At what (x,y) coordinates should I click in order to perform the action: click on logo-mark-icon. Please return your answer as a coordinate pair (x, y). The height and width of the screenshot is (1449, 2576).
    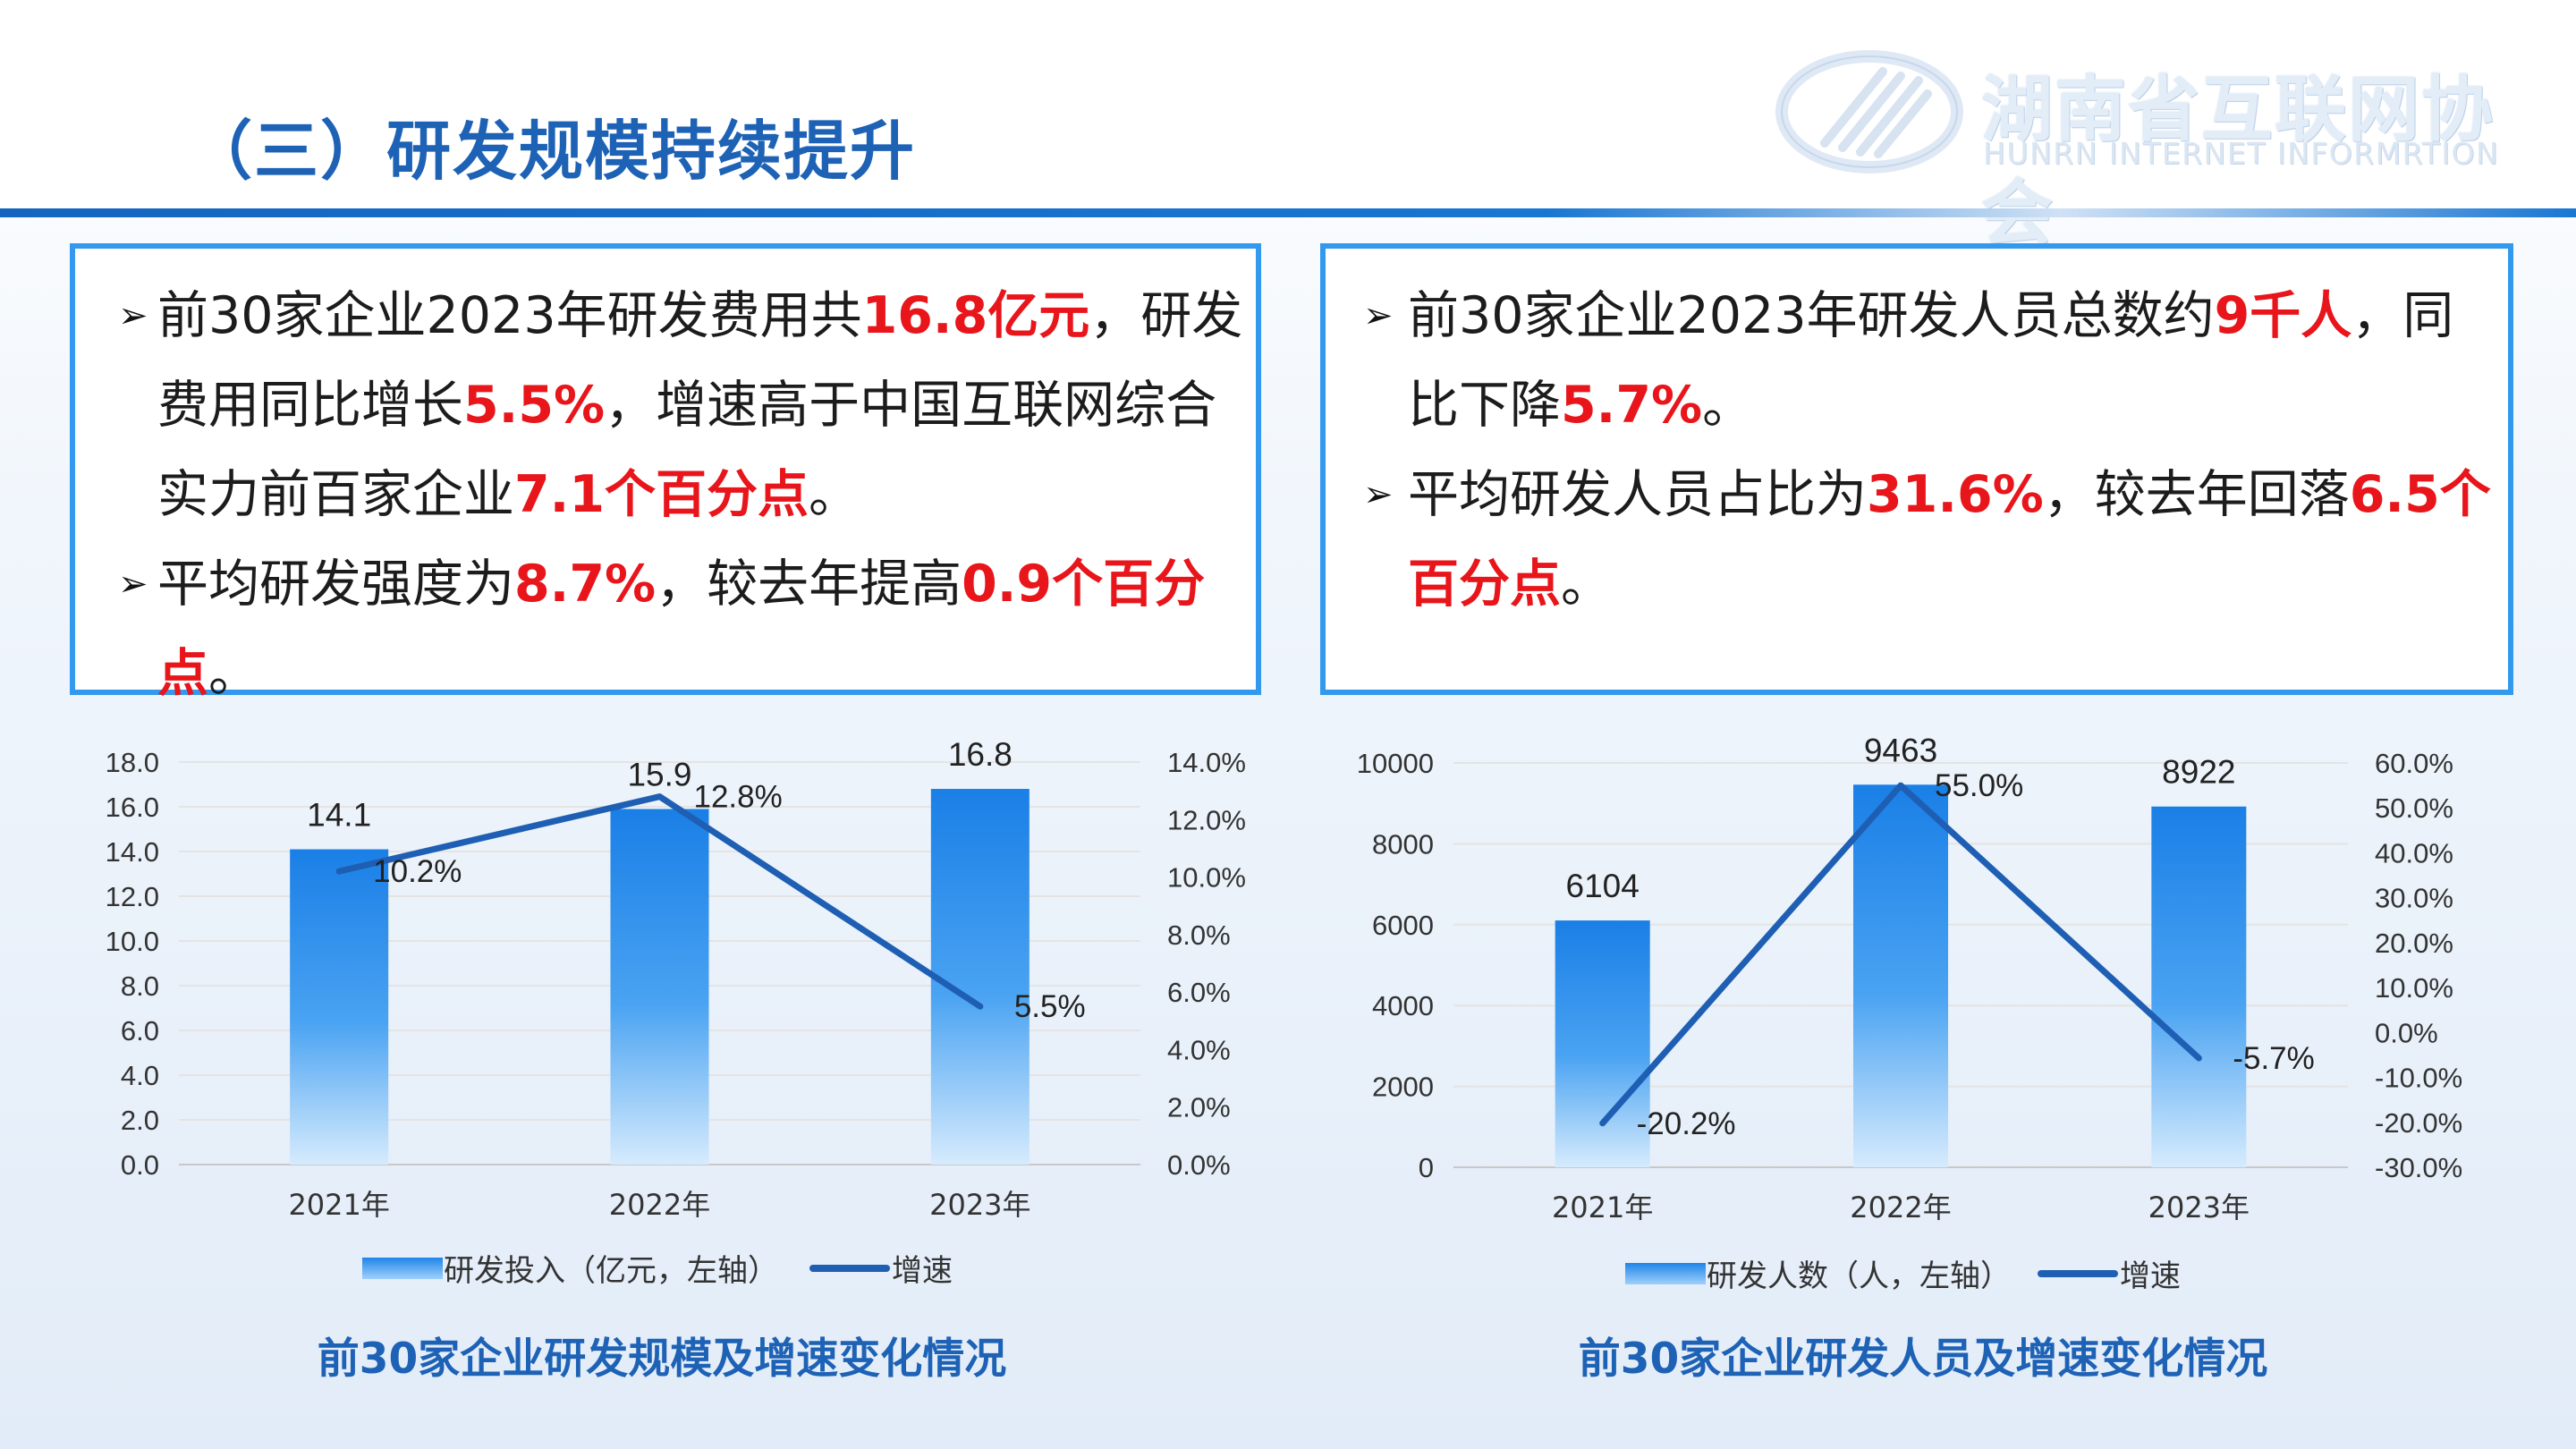
    Looking at the image, I should click on (1869, 112).